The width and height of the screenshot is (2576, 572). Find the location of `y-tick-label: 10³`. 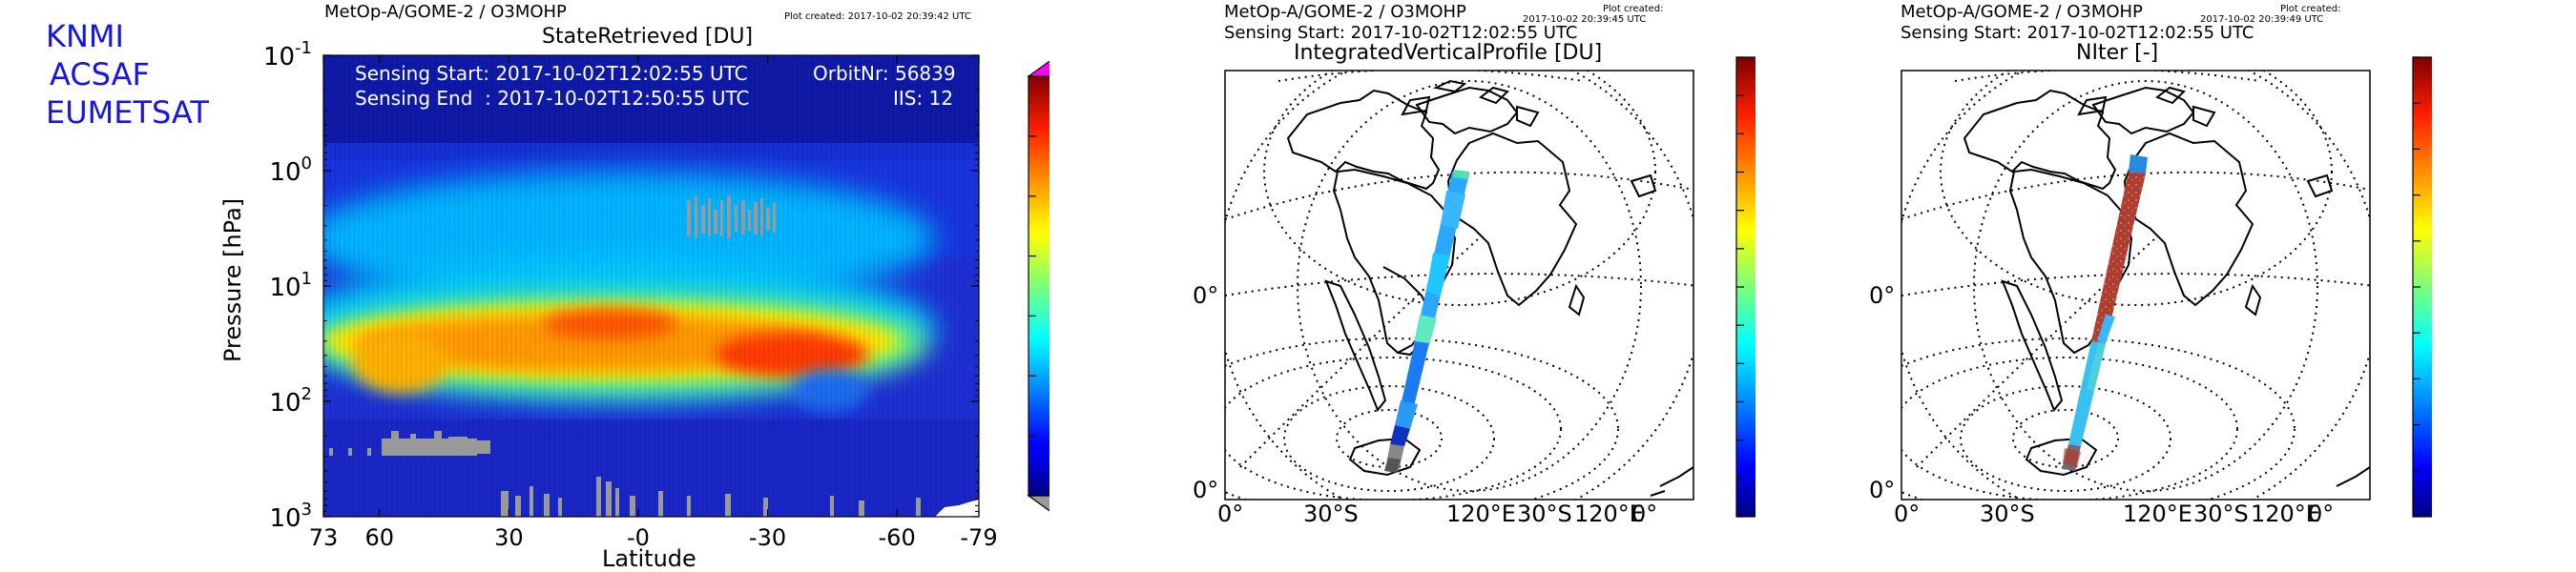

y-tick-label: 10³ is located at coordinates (290, 516).